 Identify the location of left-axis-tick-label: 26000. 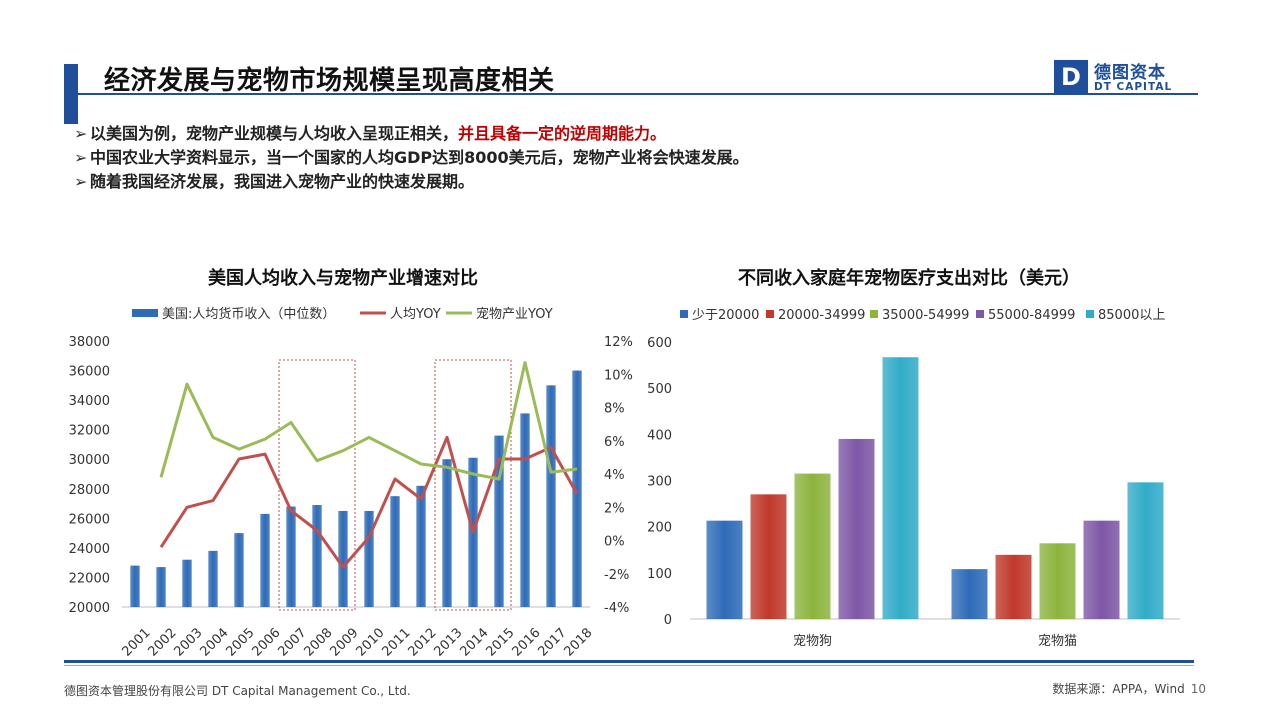
(89, 519).